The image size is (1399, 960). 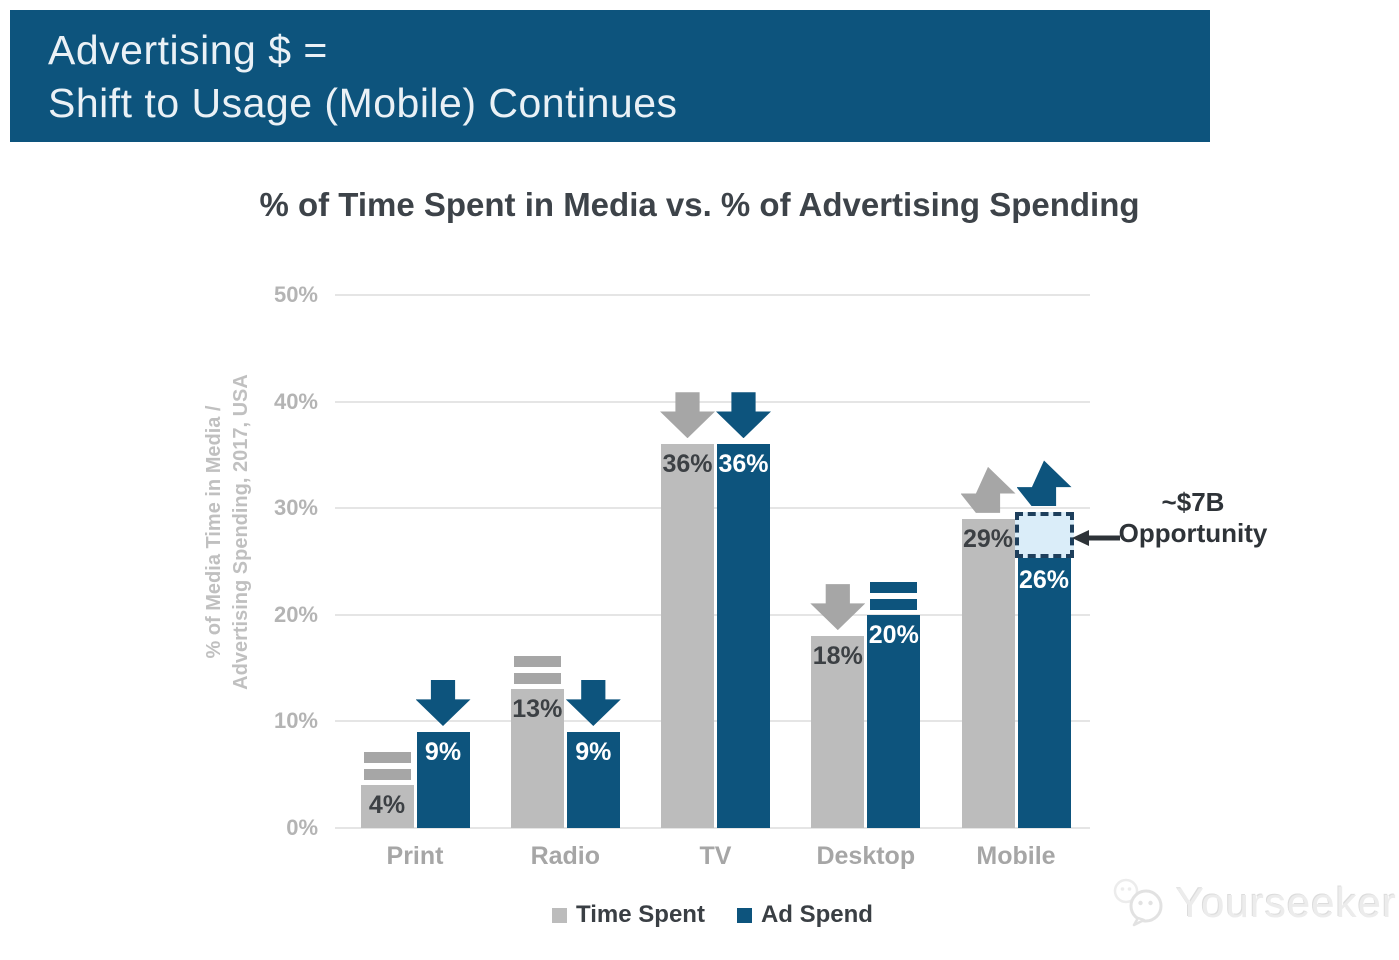 What do you see at coordinates (1193, 532) in the screenshot?
I see `opportunity-label: Opportunity` at bounding box center [1193, 532].